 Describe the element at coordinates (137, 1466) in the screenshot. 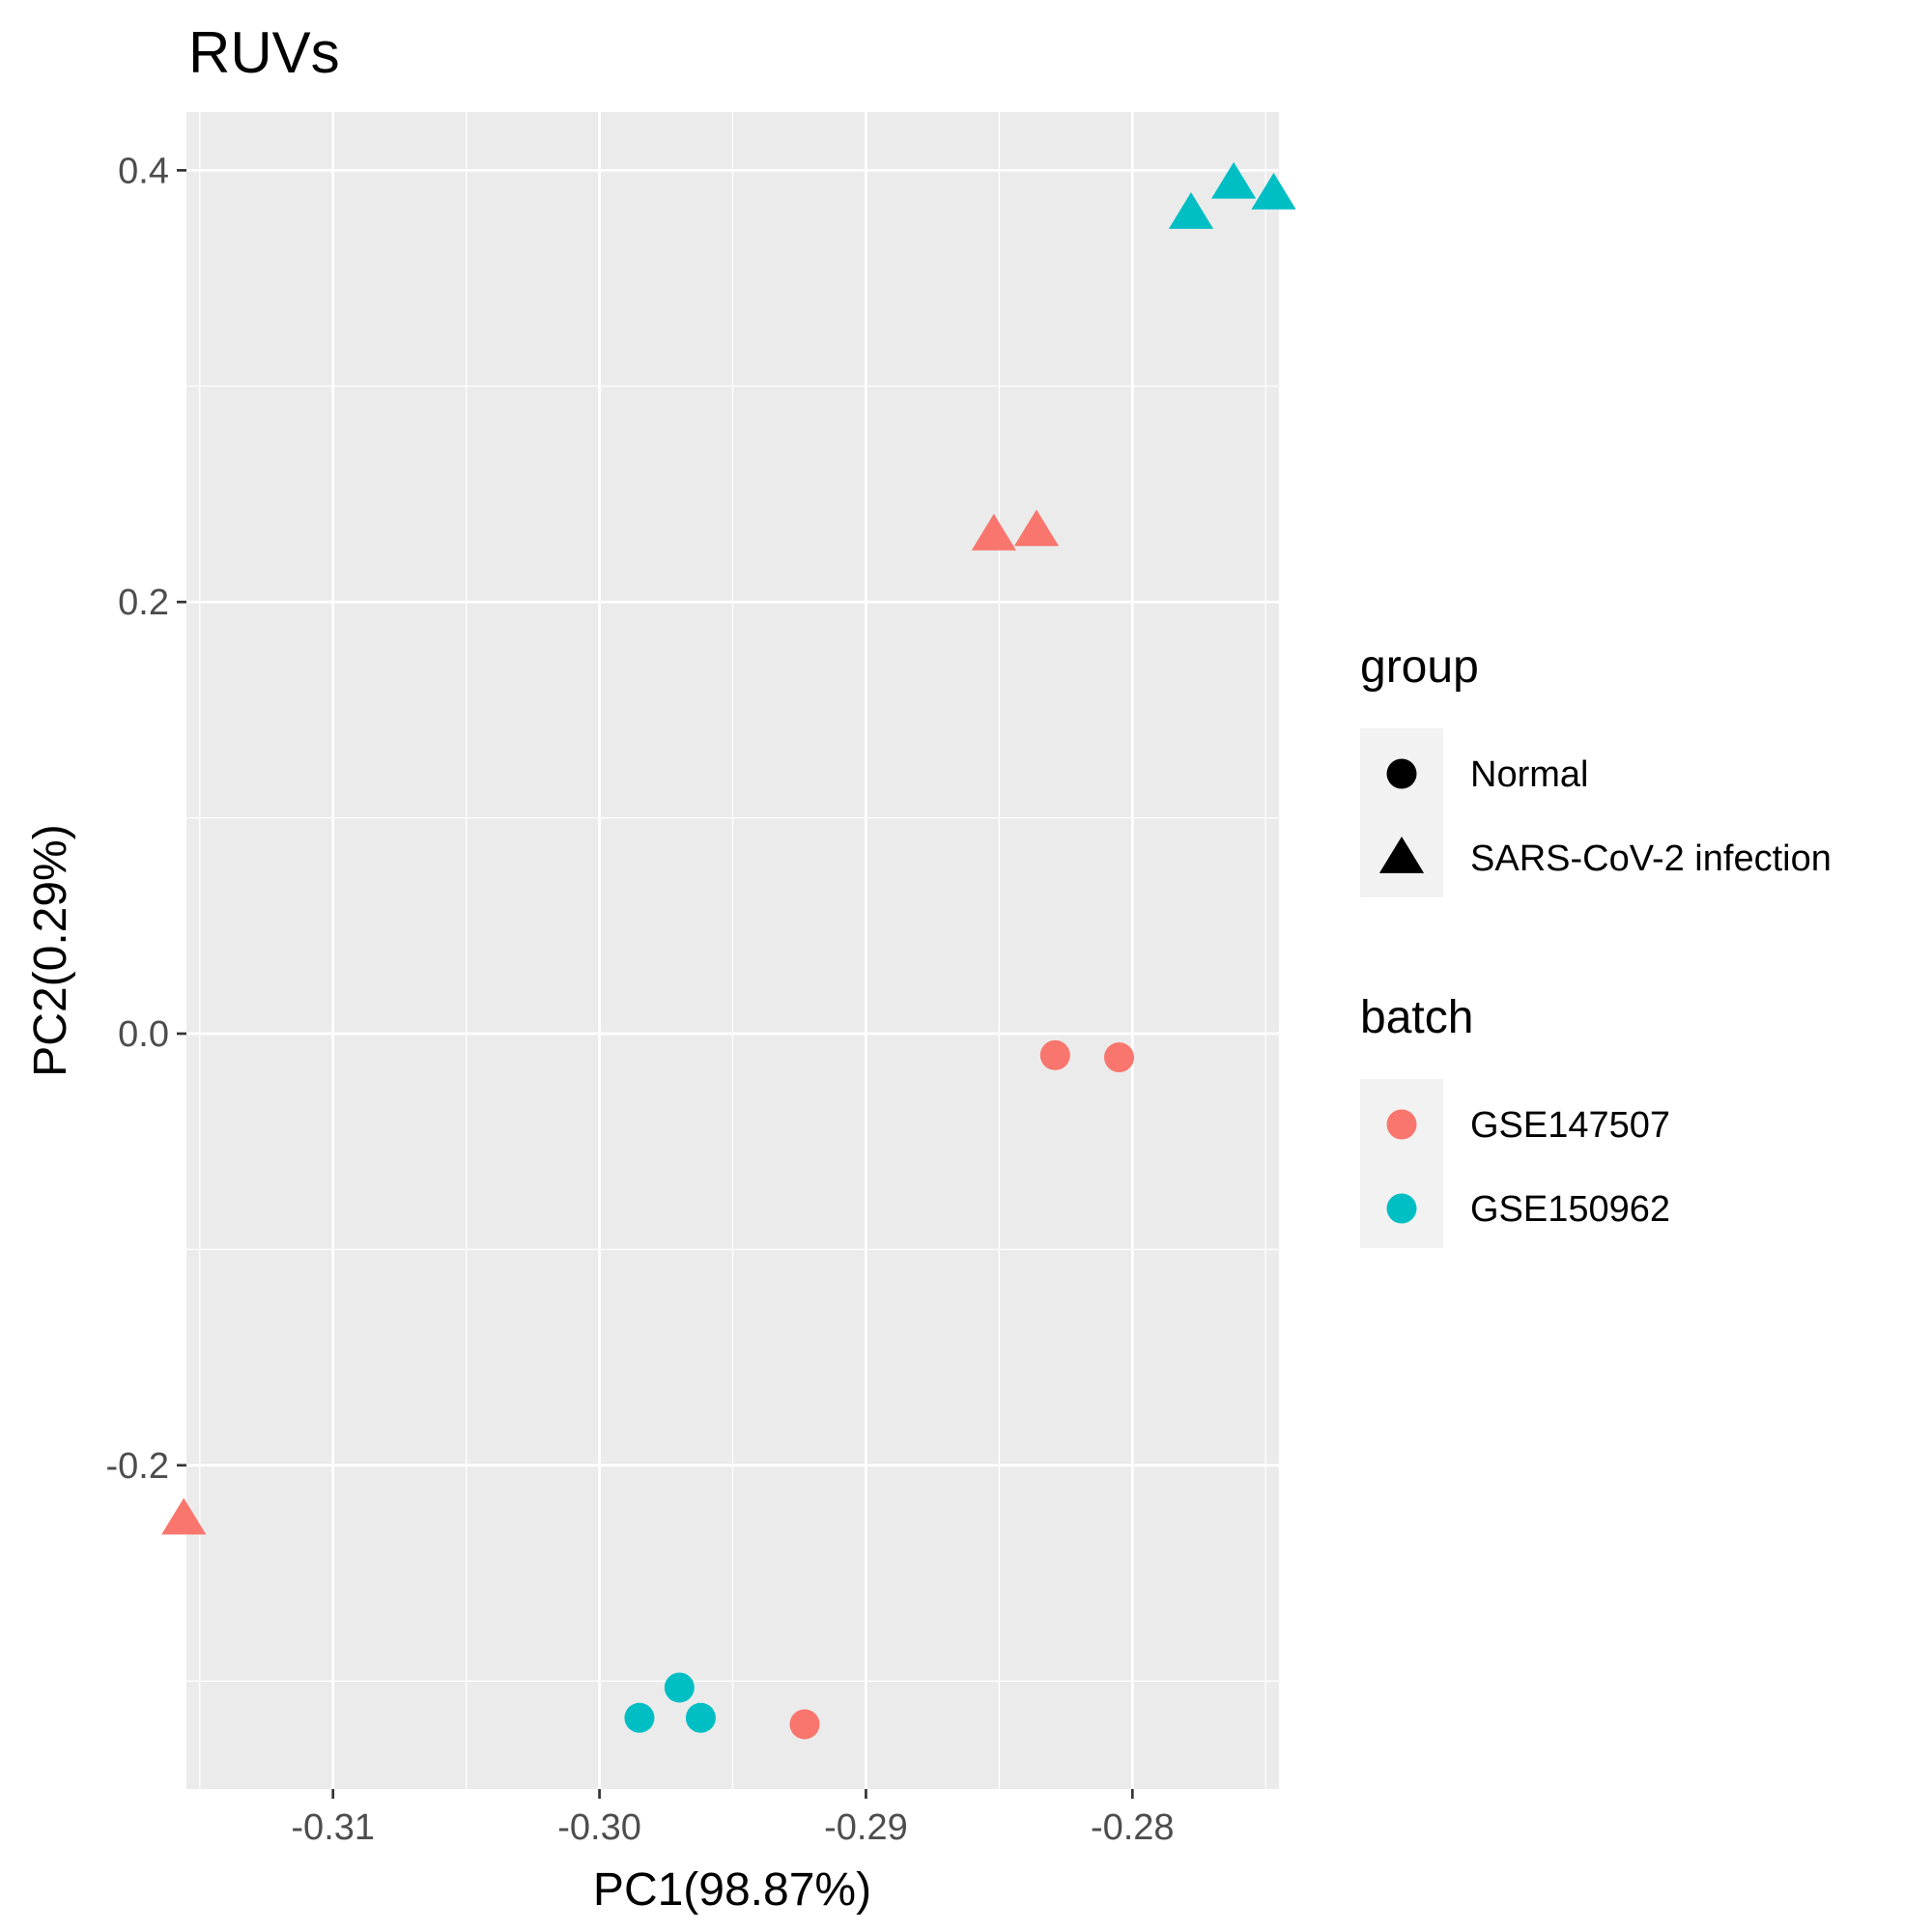

I see `y-tick-label: -0.2` at that location.